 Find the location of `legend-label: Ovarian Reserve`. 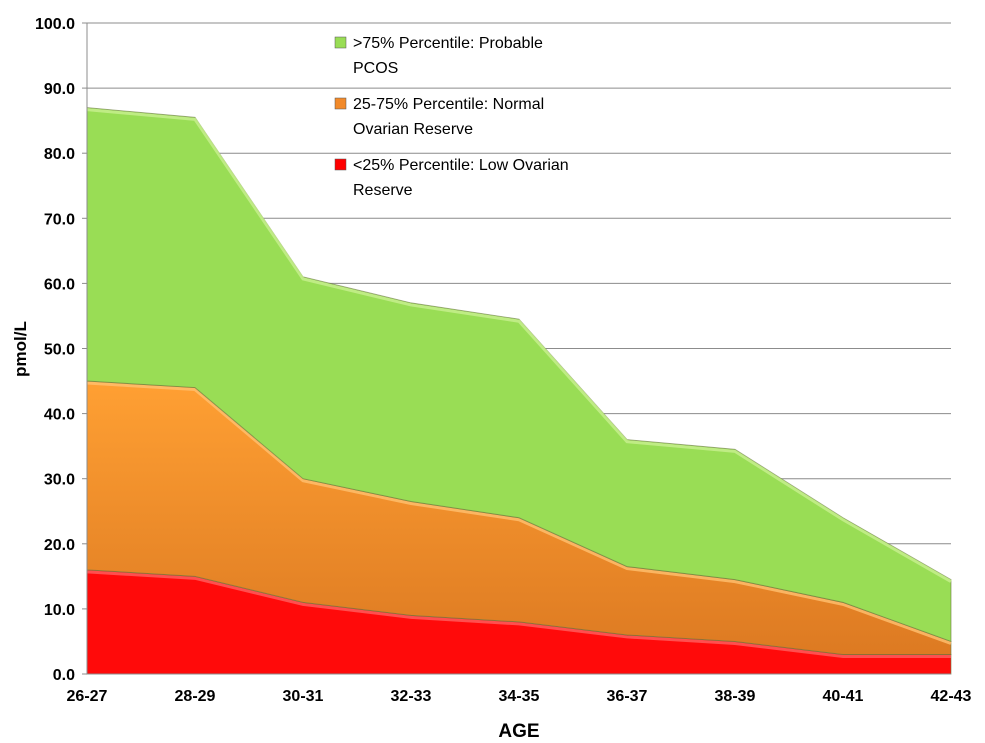

legend-label: Ovarian Reserve is located at coordinates (413, 129).